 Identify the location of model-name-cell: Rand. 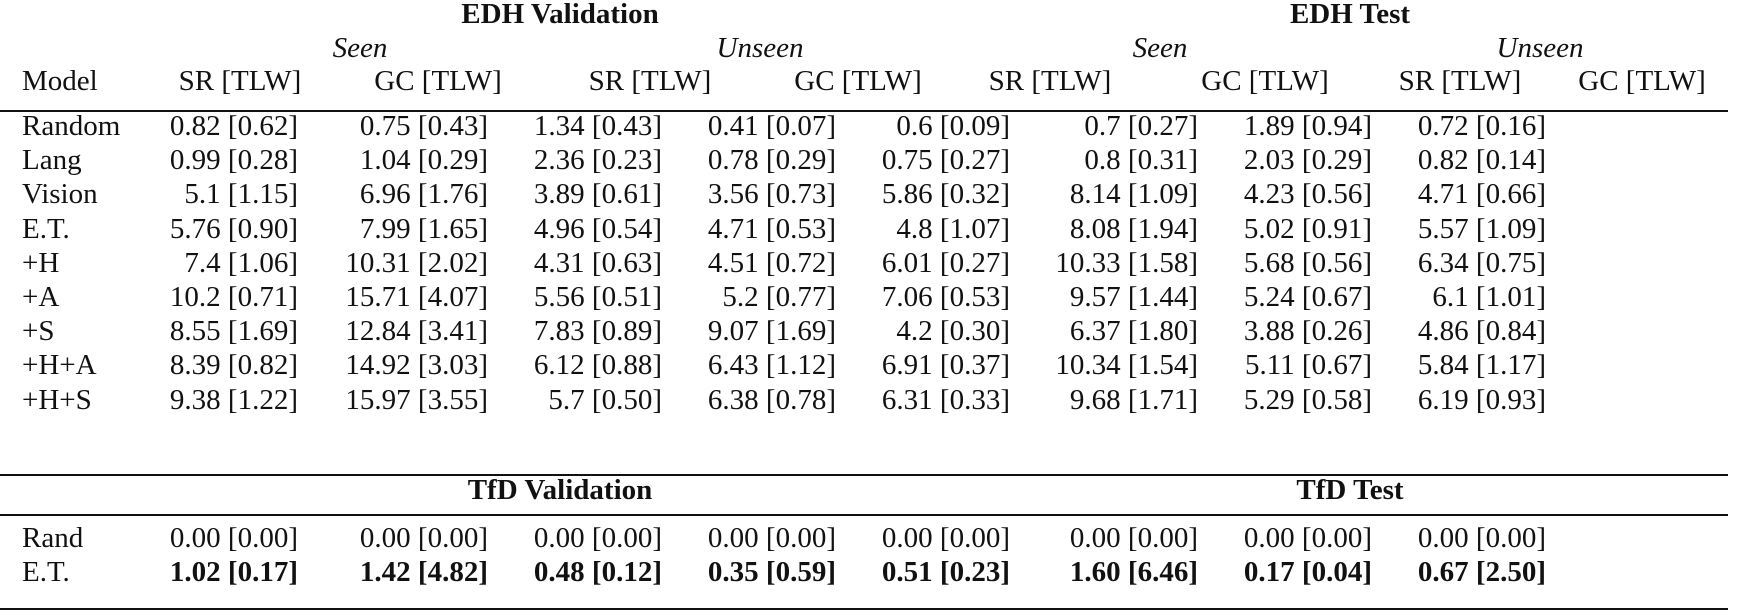
(53, 538).